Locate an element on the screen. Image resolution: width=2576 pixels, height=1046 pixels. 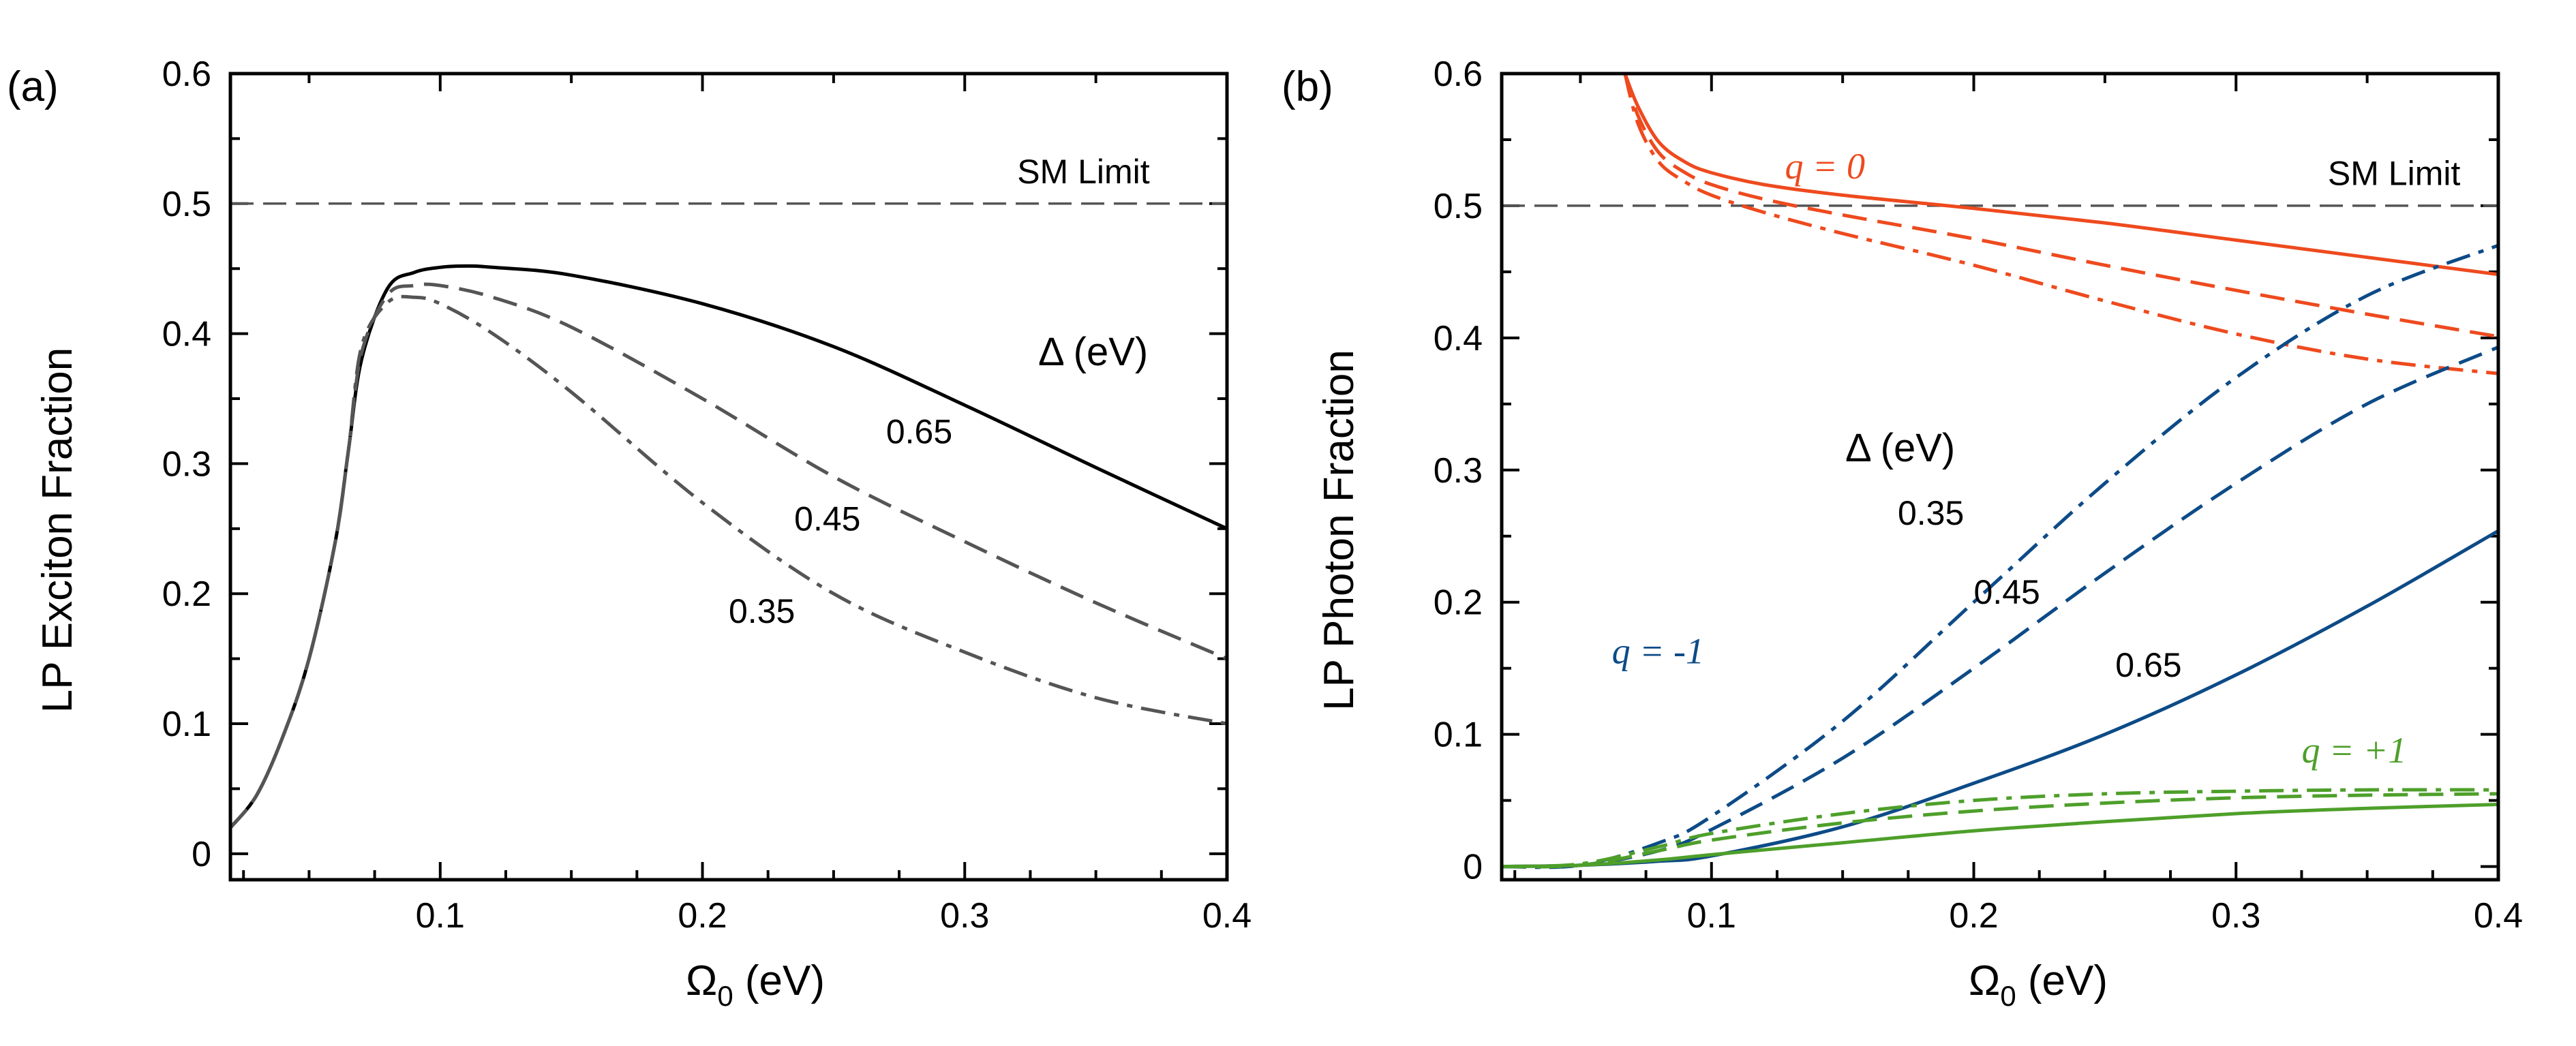
b-qminus1-label: q = -1 is located at coordinates (1658, 651).